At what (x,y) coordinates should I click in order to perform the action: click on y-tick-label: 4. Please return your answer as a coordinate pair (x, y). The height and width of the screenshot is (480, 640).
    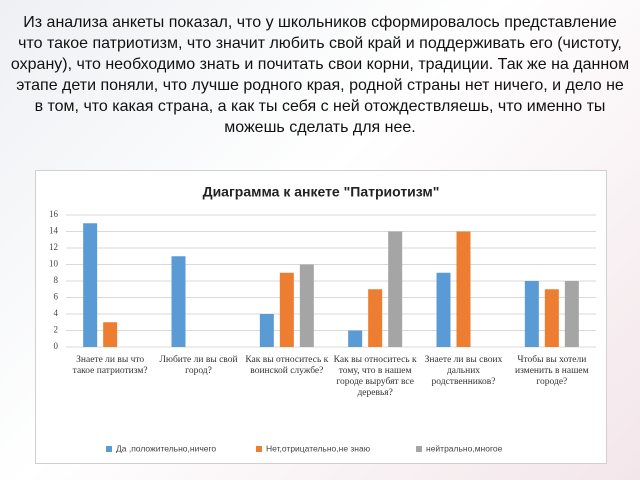
    Looking at the image, I should click on (56, 313).